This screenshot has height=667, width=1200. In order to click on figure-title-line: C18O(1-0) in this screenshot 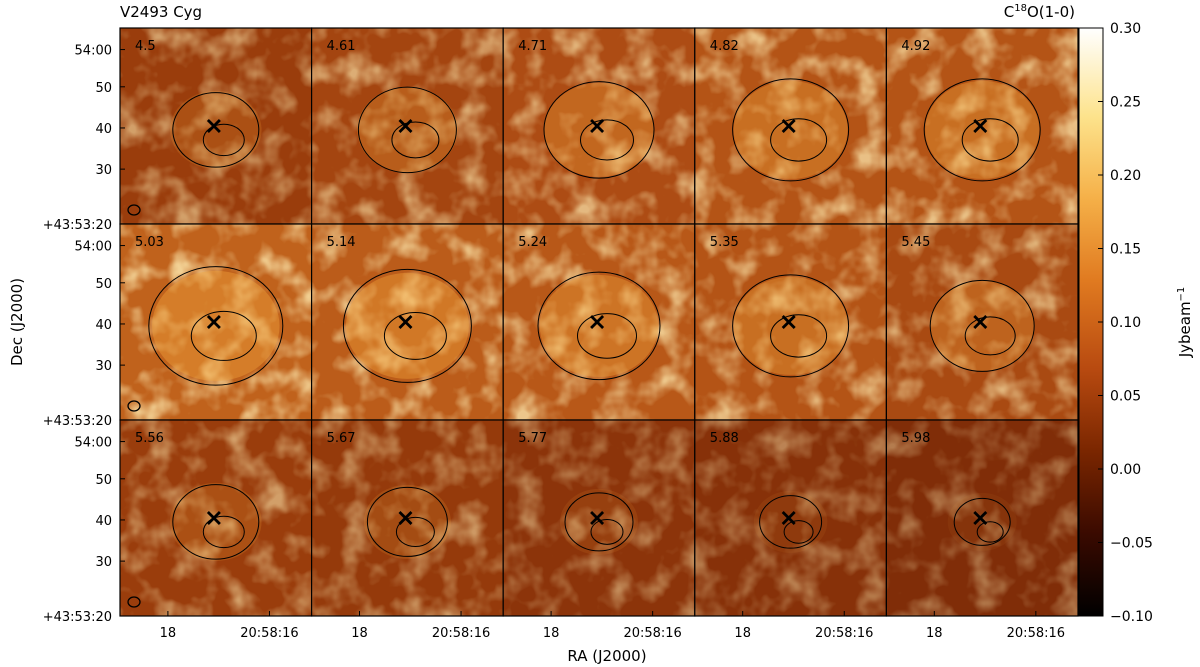, I will do `click(1039, 12)`.